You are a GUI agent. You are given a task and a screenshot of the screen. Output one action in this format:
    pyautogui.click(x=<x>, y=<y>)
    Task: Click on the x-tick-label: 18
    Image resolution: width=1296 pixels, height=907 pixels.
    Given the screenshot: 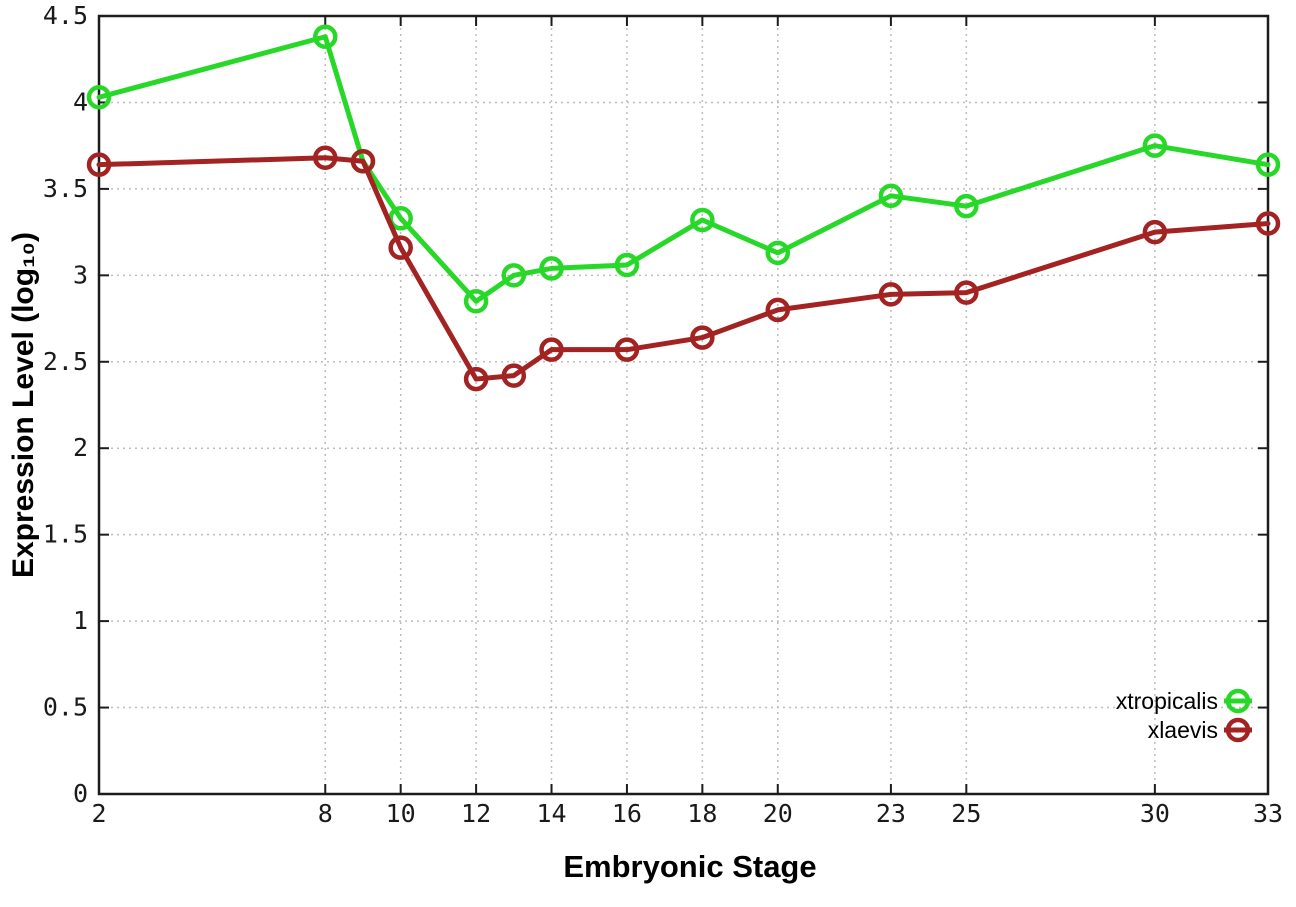 What is the action you would take?
    pyautogui.click(x=702, y=813)
    